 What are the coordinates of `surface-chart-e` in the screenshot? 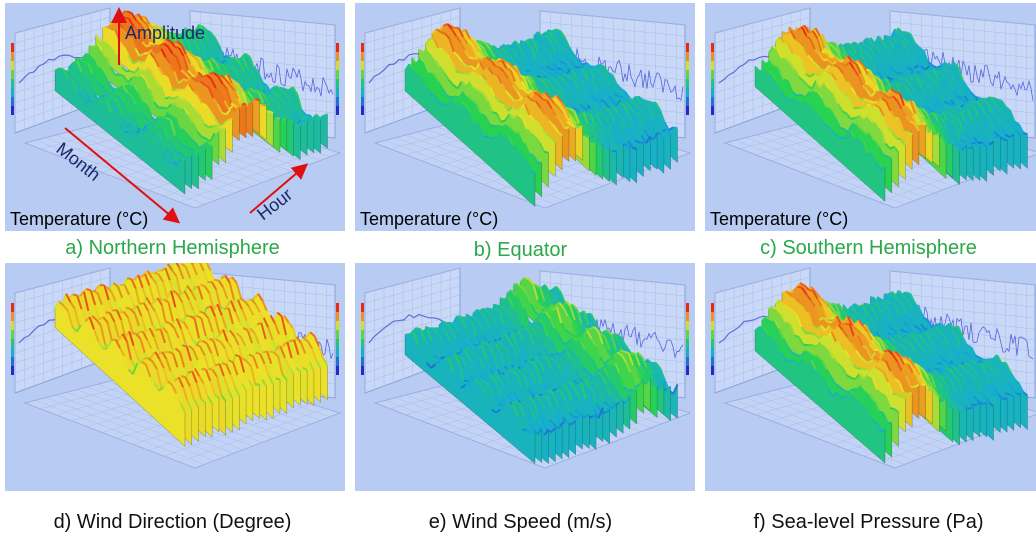 It's located at (526, 368).